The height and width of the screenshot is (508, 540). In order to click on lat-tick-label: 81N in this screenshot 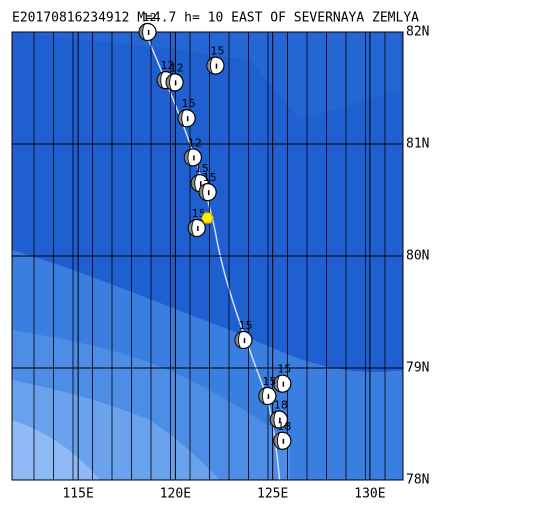, I will do `click(417, 144)`.